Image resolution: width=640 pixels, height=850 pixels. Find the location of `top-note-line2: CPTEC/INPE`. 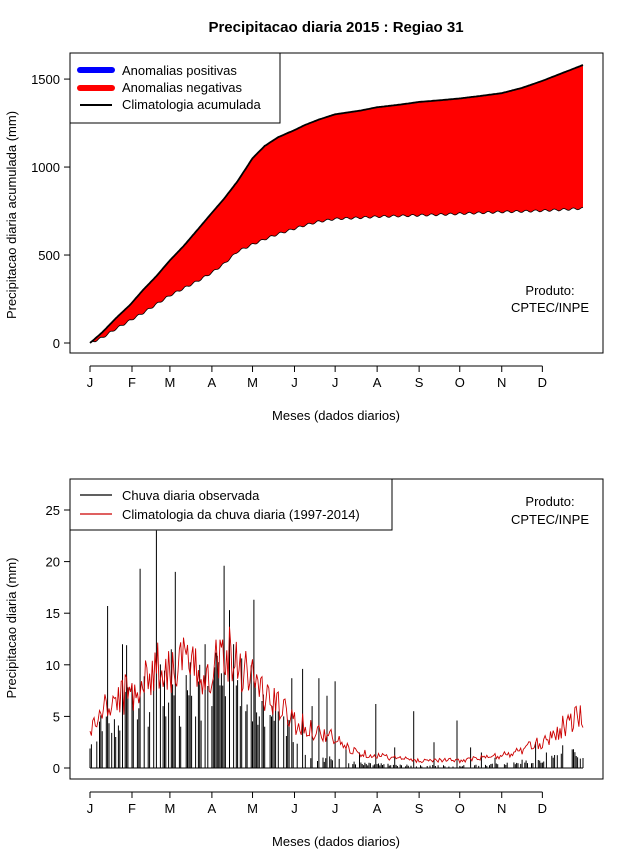

top-note-line2: CPTEC/INPE is located at coordinates (550, 307).